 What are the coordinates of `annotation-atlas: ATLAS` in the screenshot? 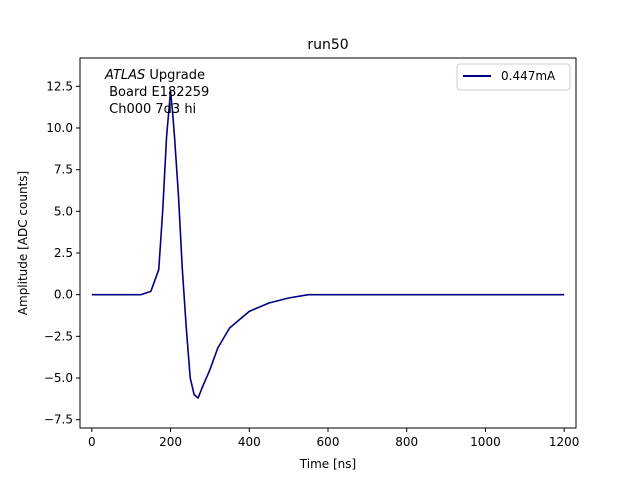 It's located at (124, 75).